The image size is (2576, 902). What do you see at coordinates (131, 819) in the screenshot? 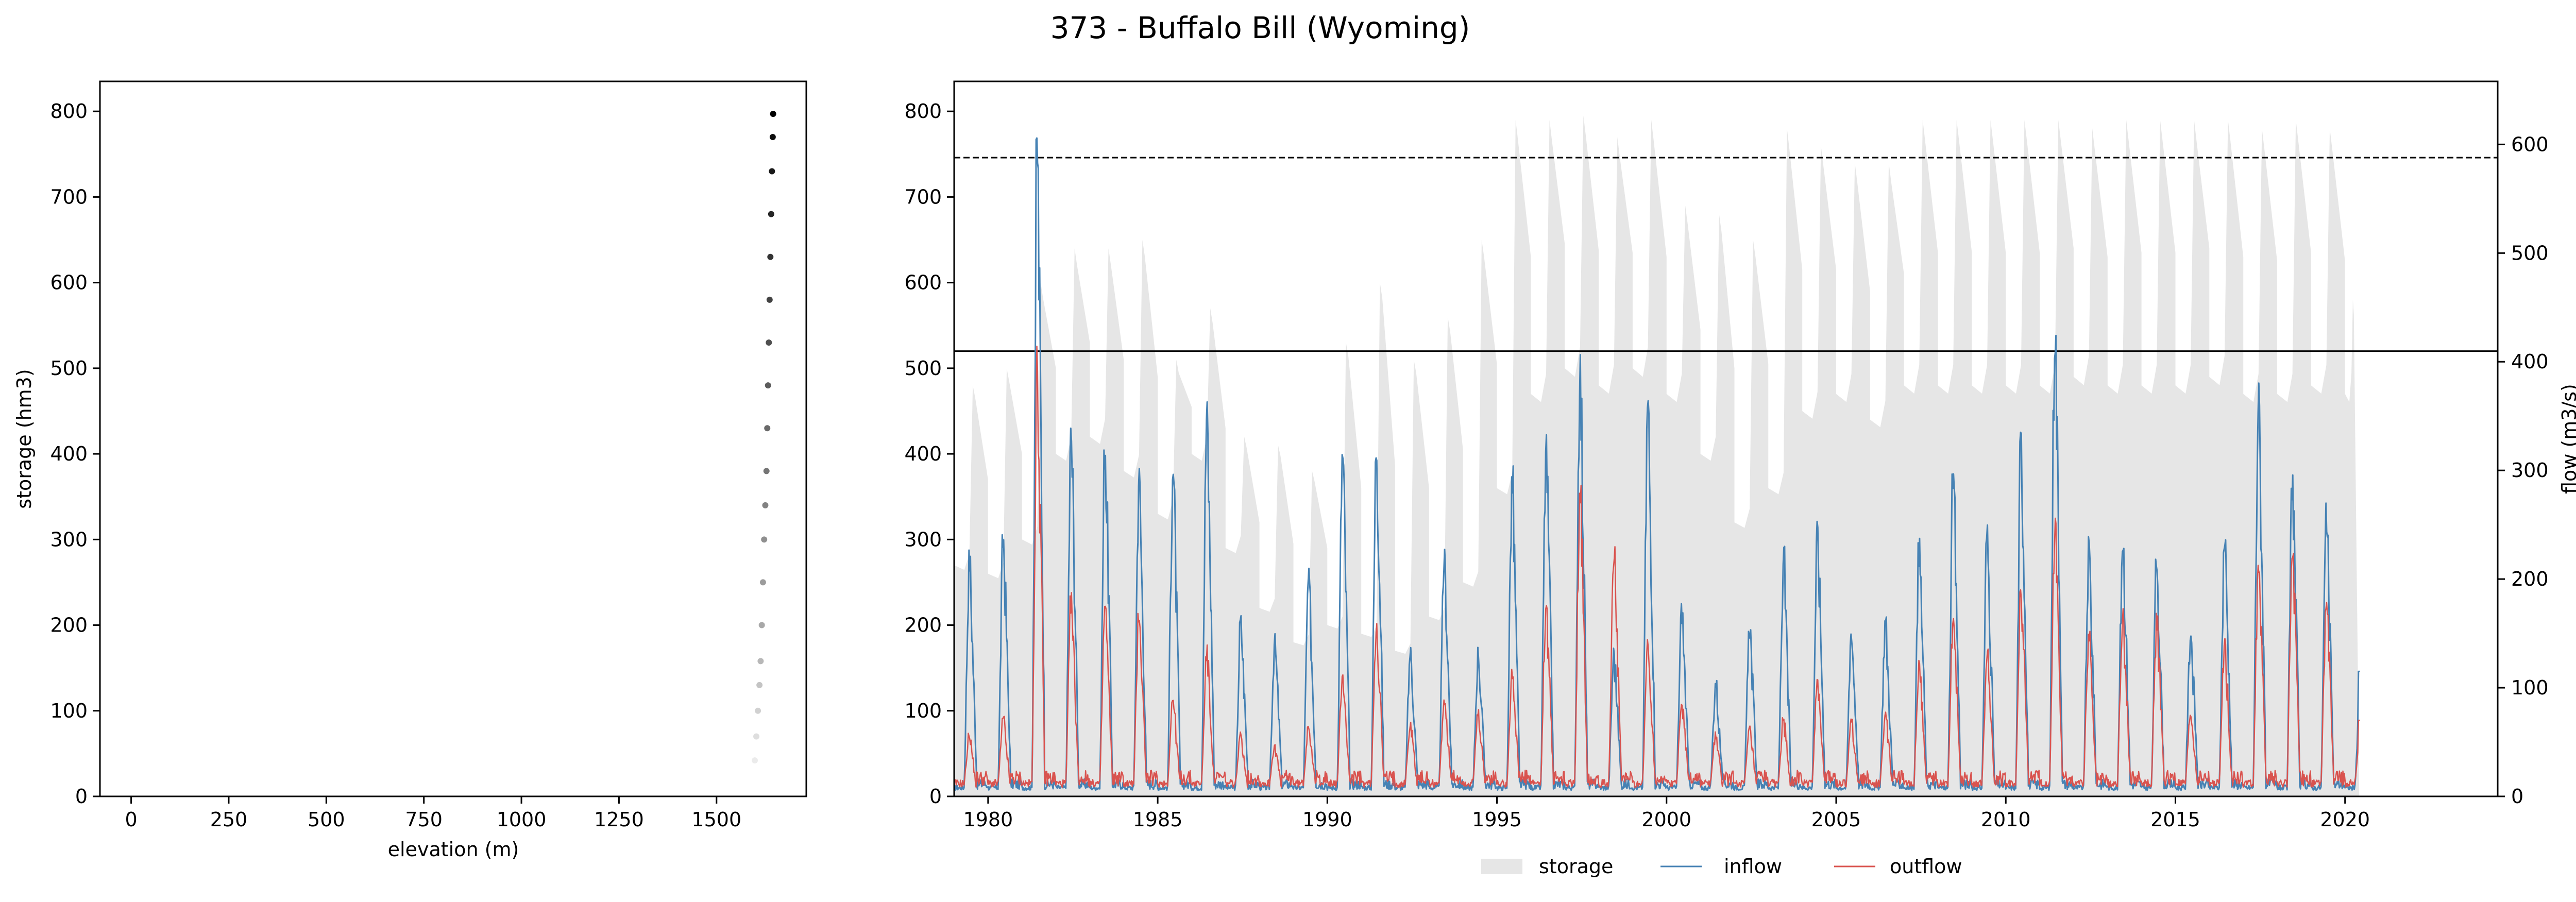
I see `left-x-tick-label: 0` at bounding box center [131, 819].